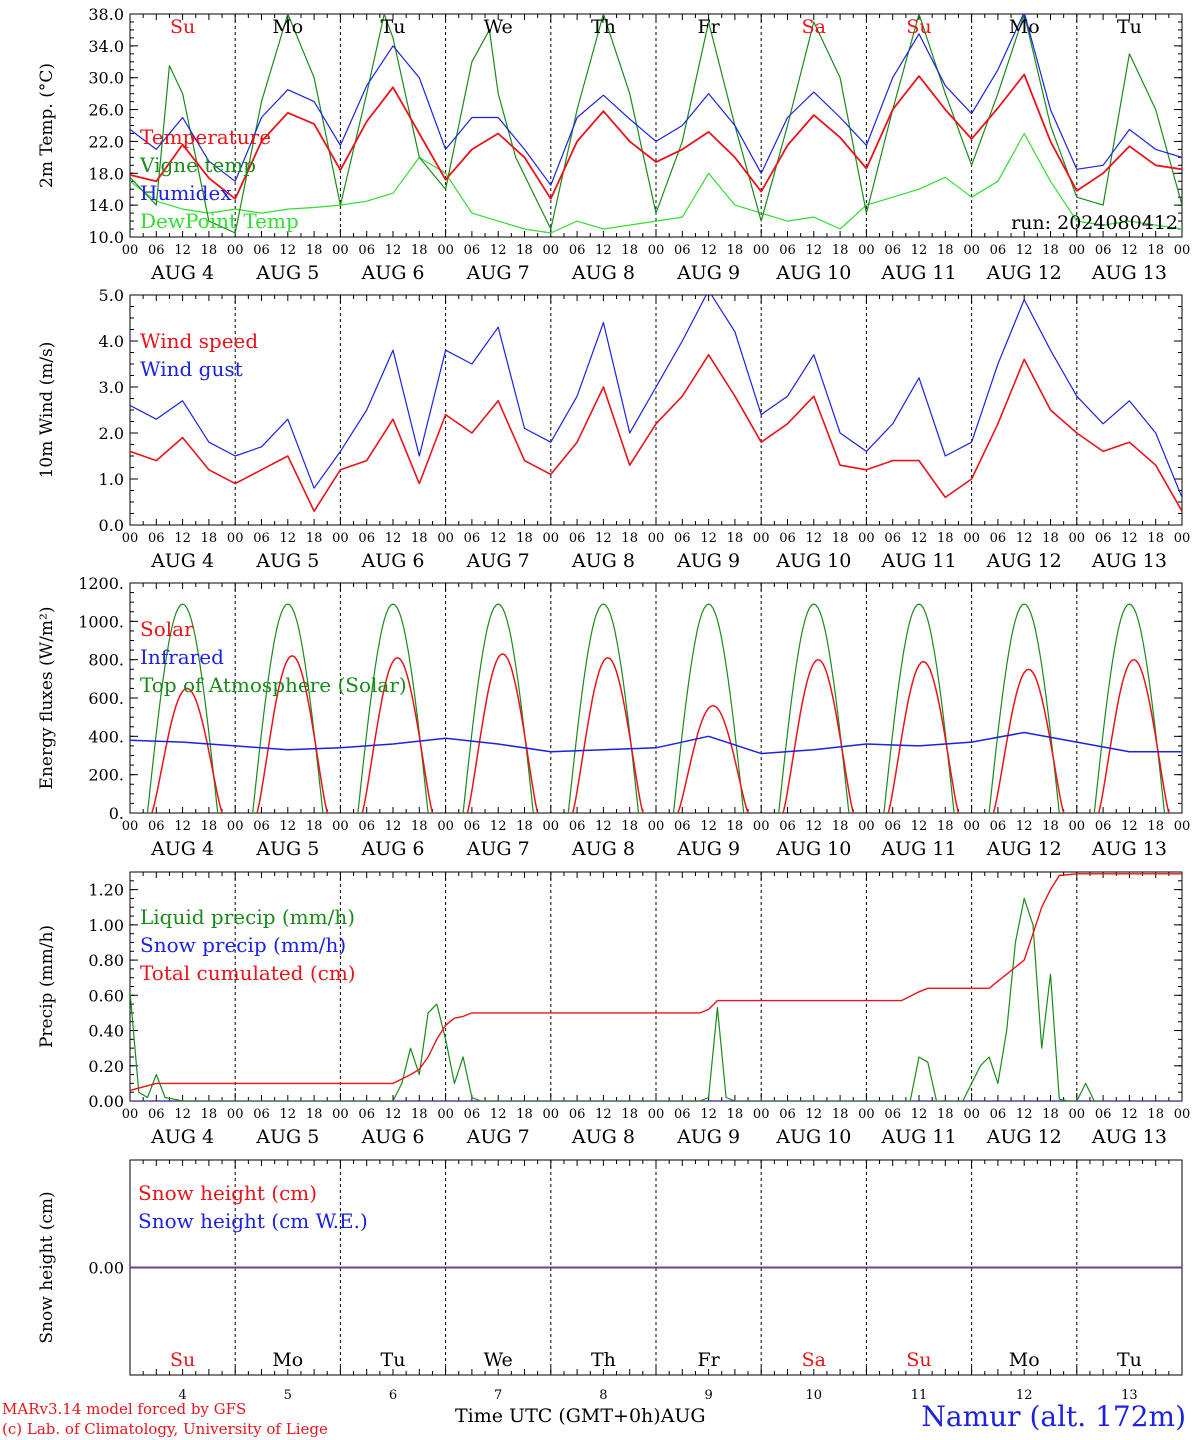 The height and width of the screenshot is (1440, 1194). I want to click on y-tick-label: 200., so click(106, 775).